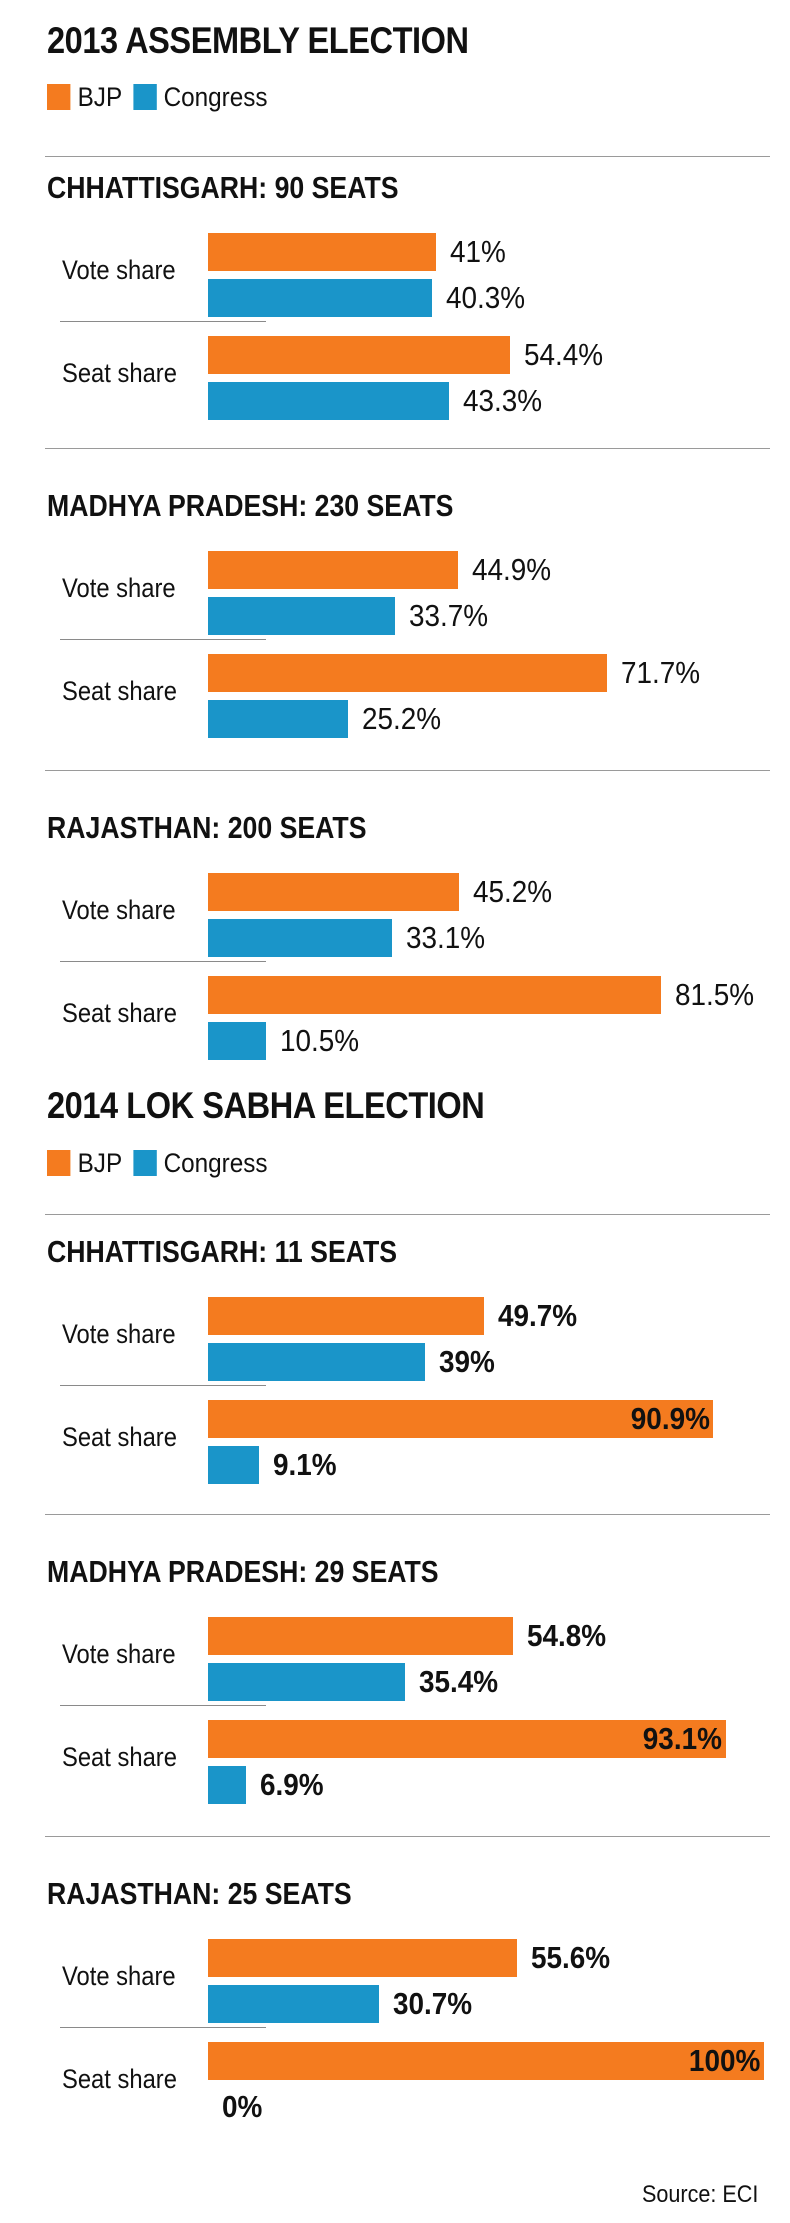 The width and height of the screenshot is (790, 2223). Describe the element at coordinates (304, 1464) in the screenshot. I see `value-label-congress: 9.1%` at that location.